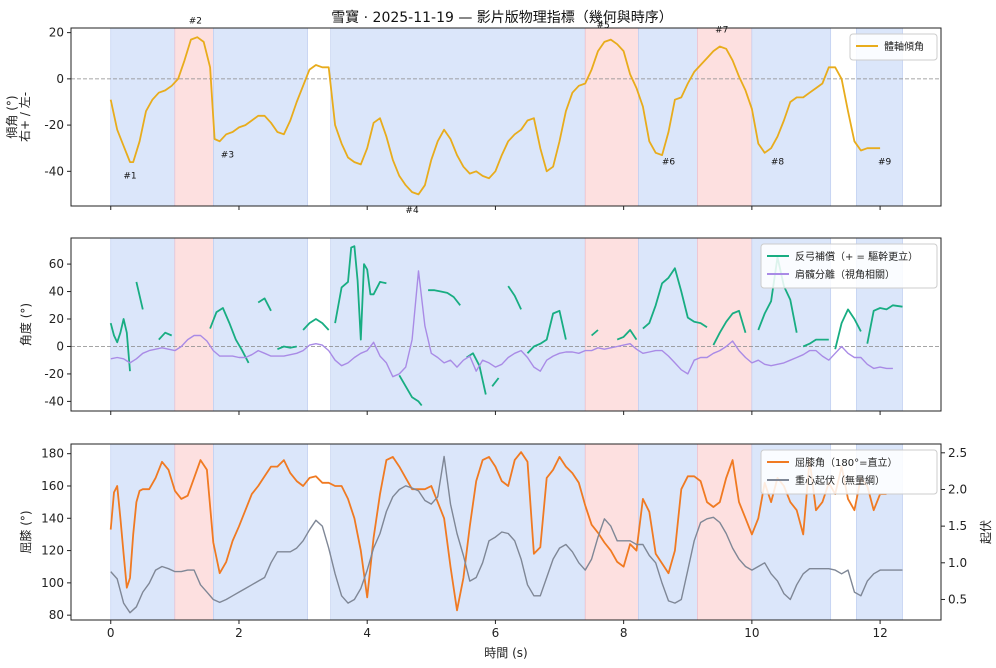 The width and height of the screenshot is (996, 668). I want to click on y-tick-label: 140, so click(52, 518).